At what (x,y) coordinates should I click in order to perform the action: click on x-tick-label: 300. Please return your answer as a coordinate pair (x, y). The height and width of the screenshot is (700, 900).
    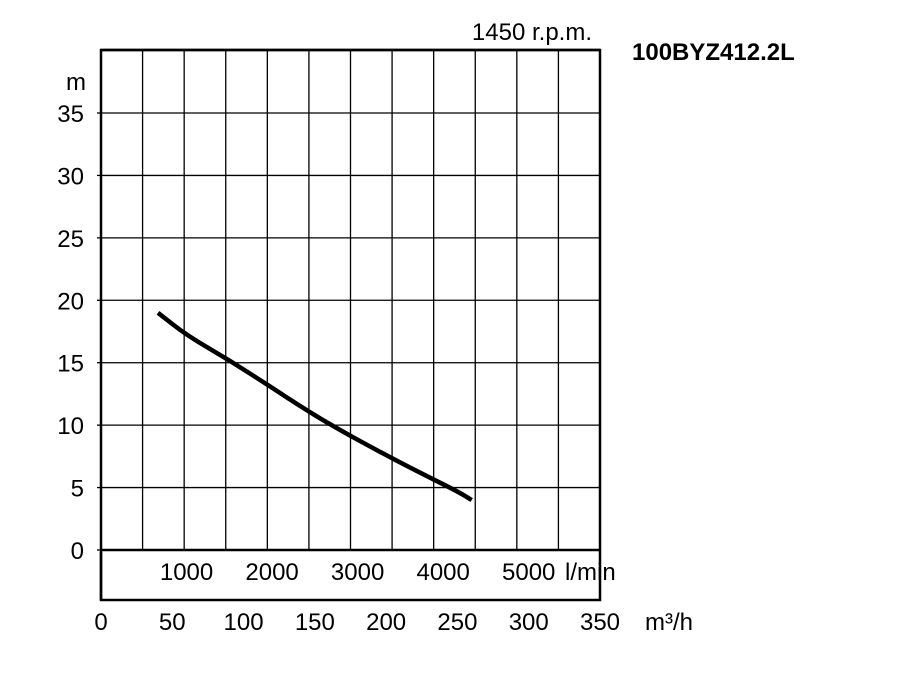
    Looking at the image, I should click on (529, 622).